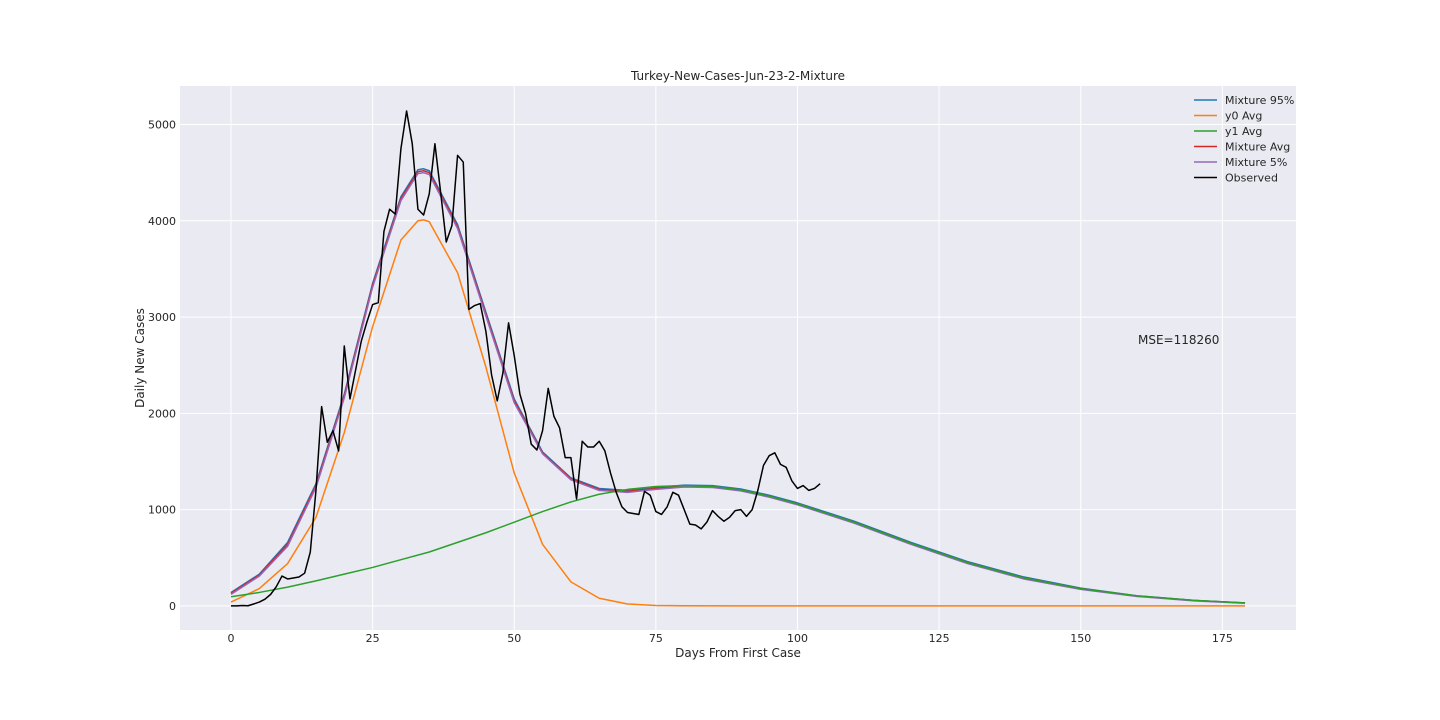  Describe the element at coordinates (1257, 147) in the screenshot. I see `legend-label: Mixture Avg` at that location.